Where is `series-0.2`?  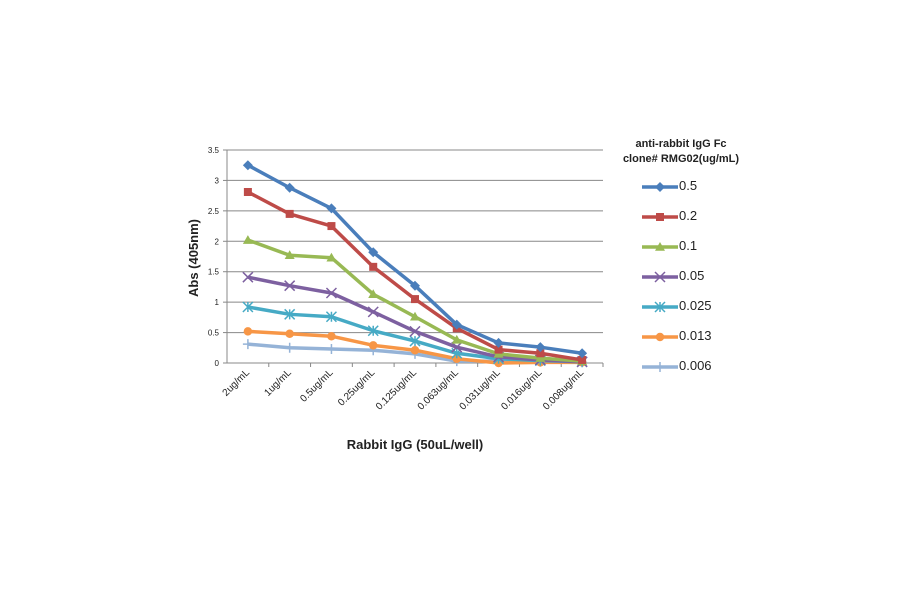
series-0.2 is located at coordinates (415, 275).